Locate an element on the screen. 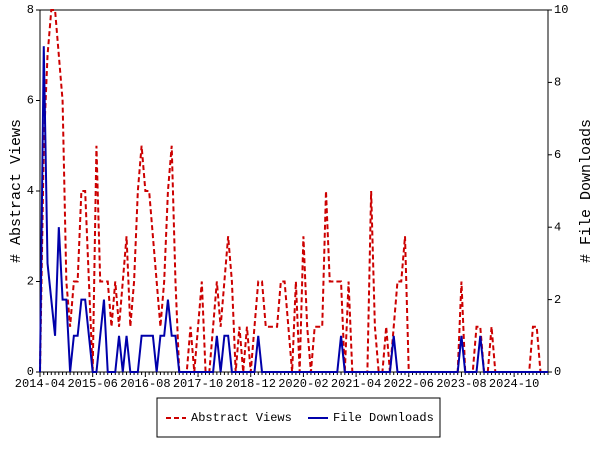 The height and width of the screenshot is (455, 600). x-tick-label: 2021-04 is located at coordinates (356, 384).